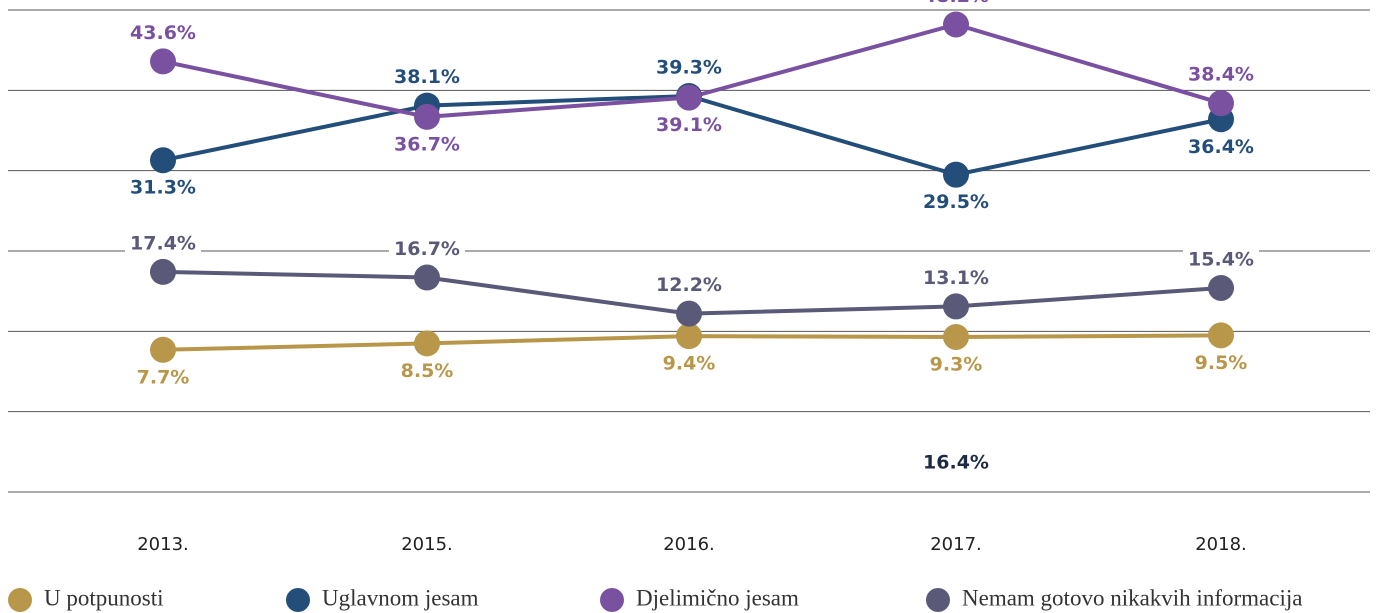 The height and width of the screenshot is (613, 1381). I want to click on data-label: 12.2%, so click(689, 285).